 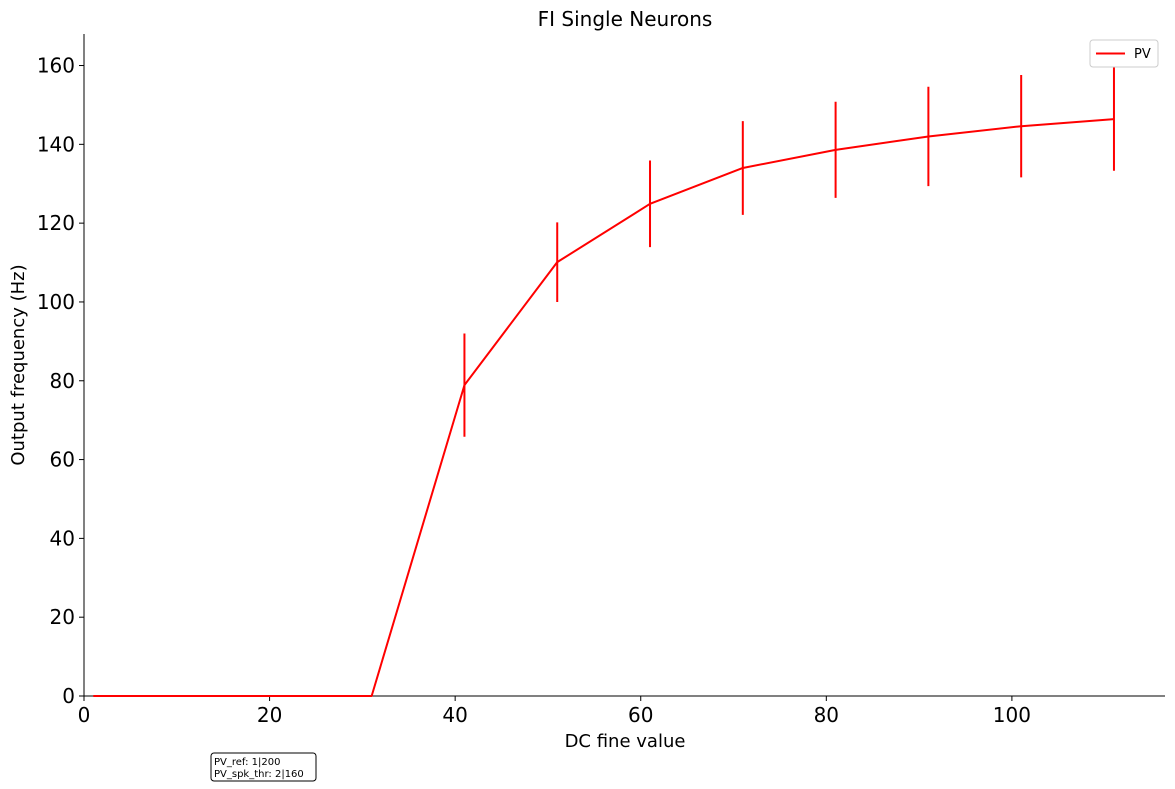 What do you see at coordinates (625, 741) in the screenshot?
I see `x-axis-label: DC fine value` at bounding box center [625, 741].